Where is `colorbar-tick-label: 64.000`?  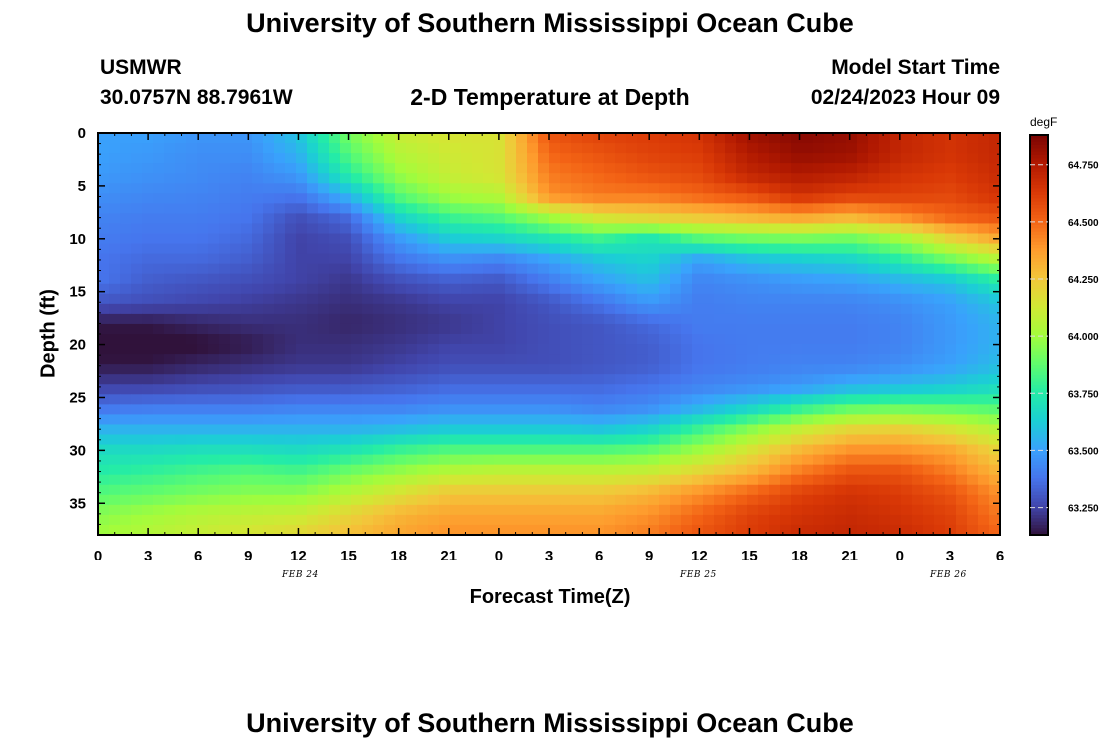
colorbar-tick-label: 64.000 is located at coordinates (1083, 337).